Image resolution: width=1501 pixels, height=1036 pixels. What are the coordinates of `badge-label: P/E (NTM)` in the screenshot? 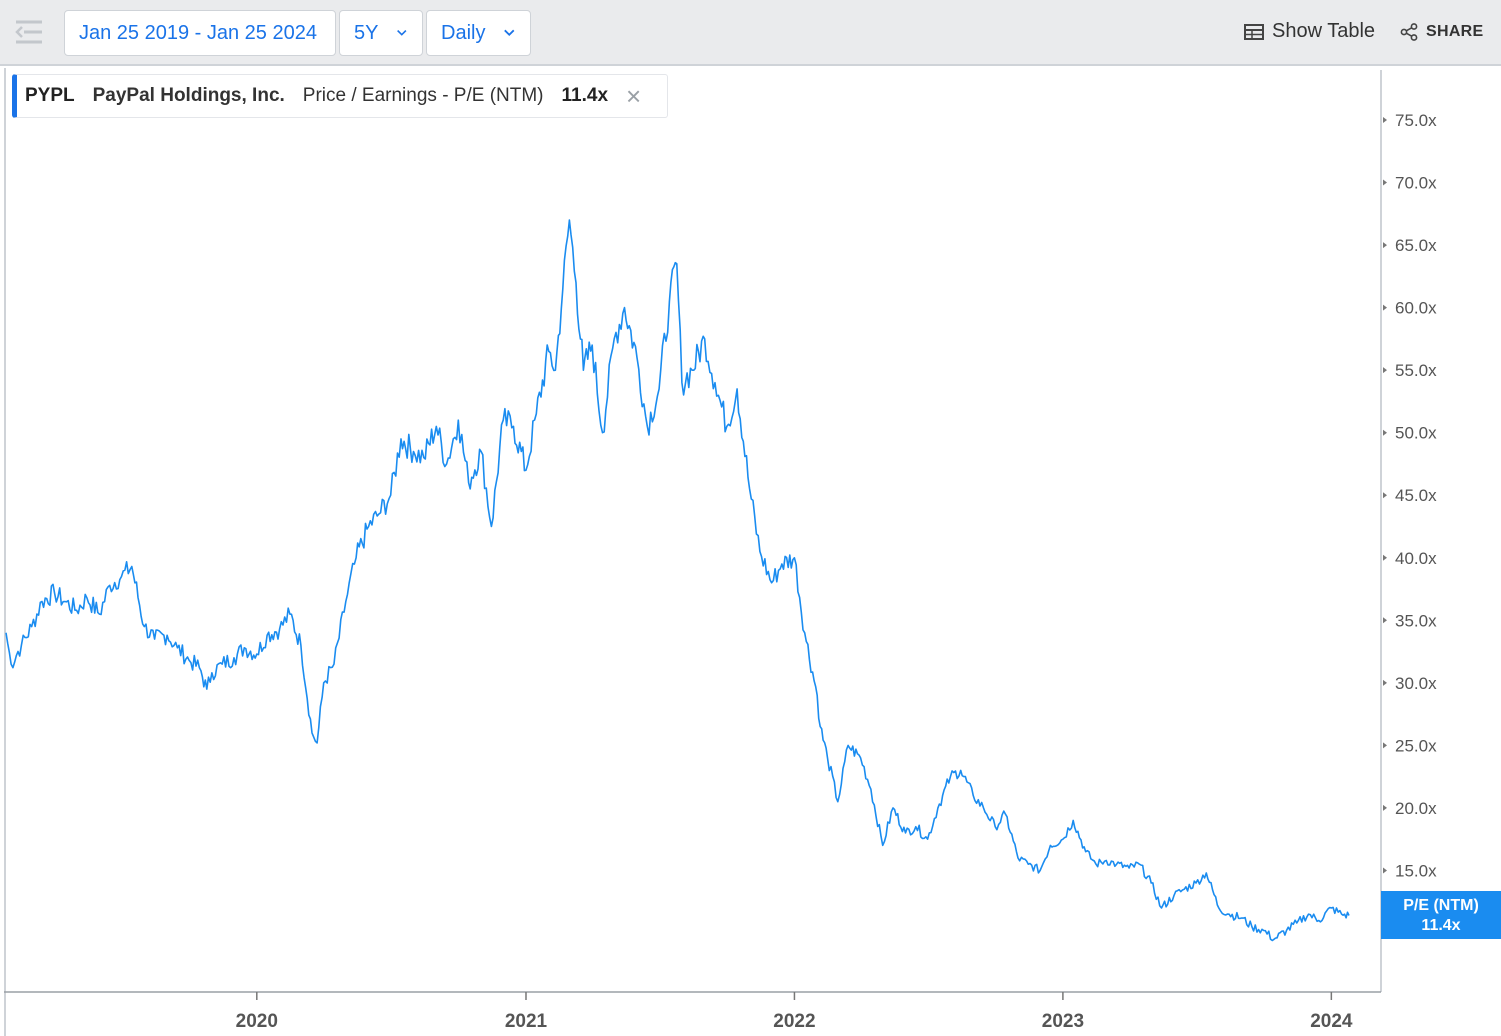 It's located at (1441, 905).